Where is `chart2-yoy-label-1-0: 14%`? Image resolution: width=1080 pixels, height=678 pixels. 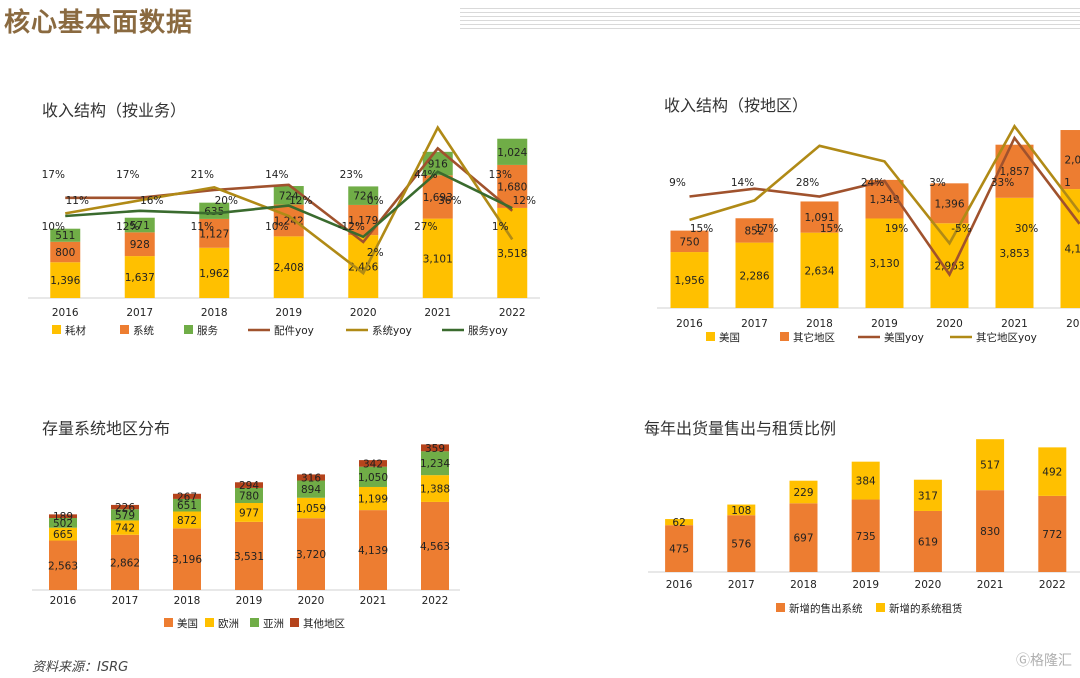
chart2-yoy-label-1-0: 14% is located at coordinates (742, 183).